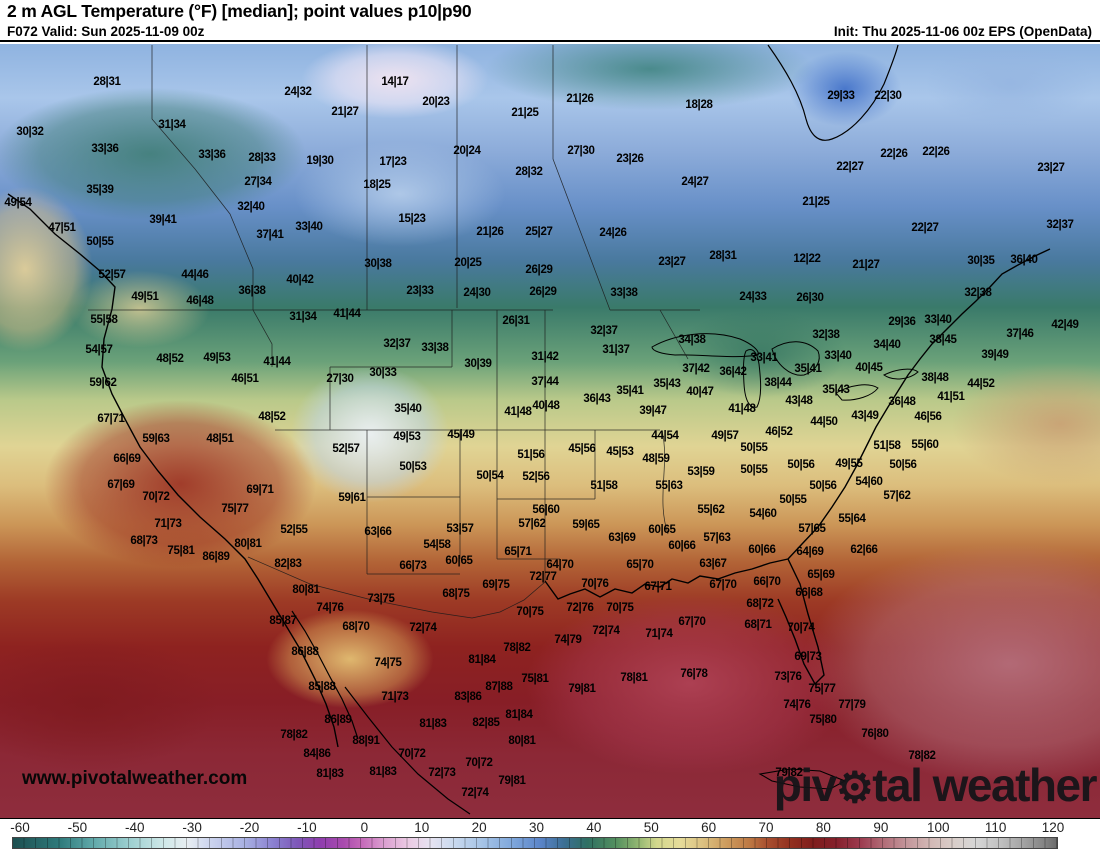  What do you see at coordinates (821, 575) in the screenshot?
I see `point-value: 65|69` at bounding box center [821, 575].